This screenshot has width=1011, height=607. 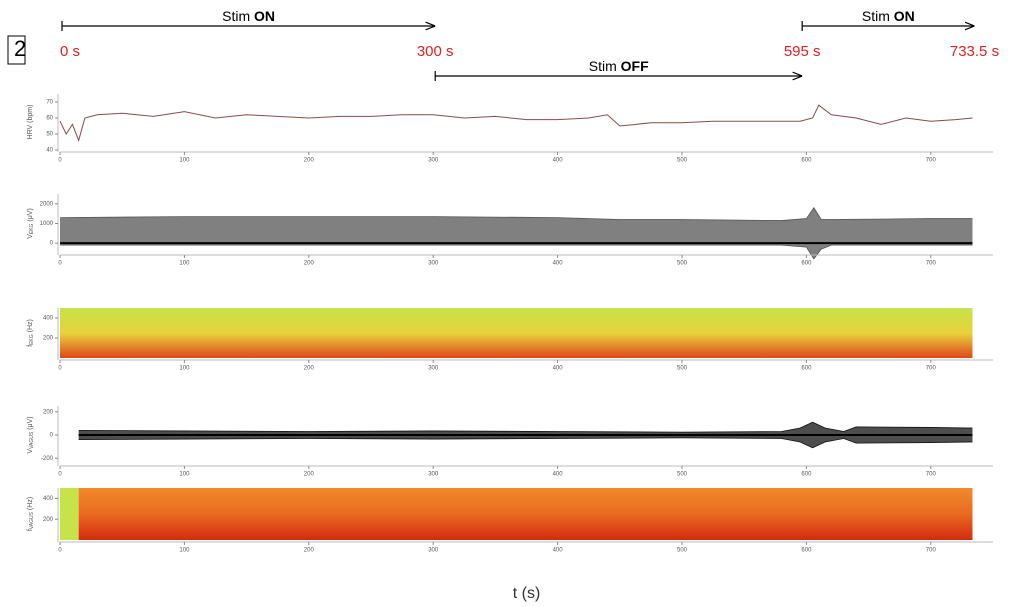 I want to click on y-axis-label: fVAGUS(Hz), so click(x=31, y=514).